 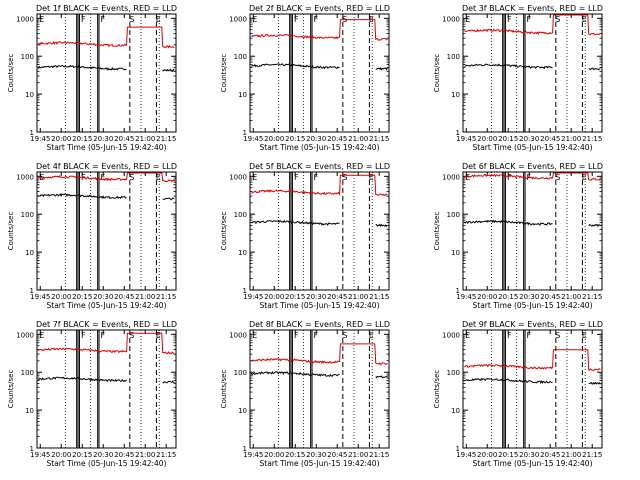 I want to click on panel-title: Det 2f BLACK = Events, RED = LLD, so click(x=319, y=8).